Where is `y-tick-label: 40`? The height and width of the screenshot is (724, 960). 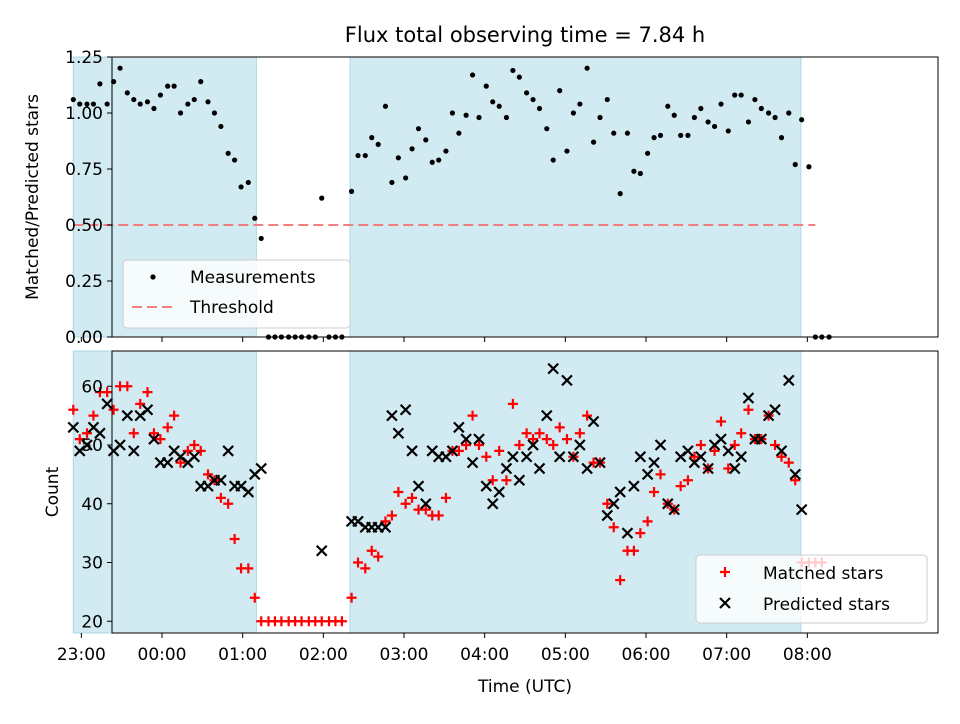
y-tick-label: 40 is located at coordinates (92, 505).